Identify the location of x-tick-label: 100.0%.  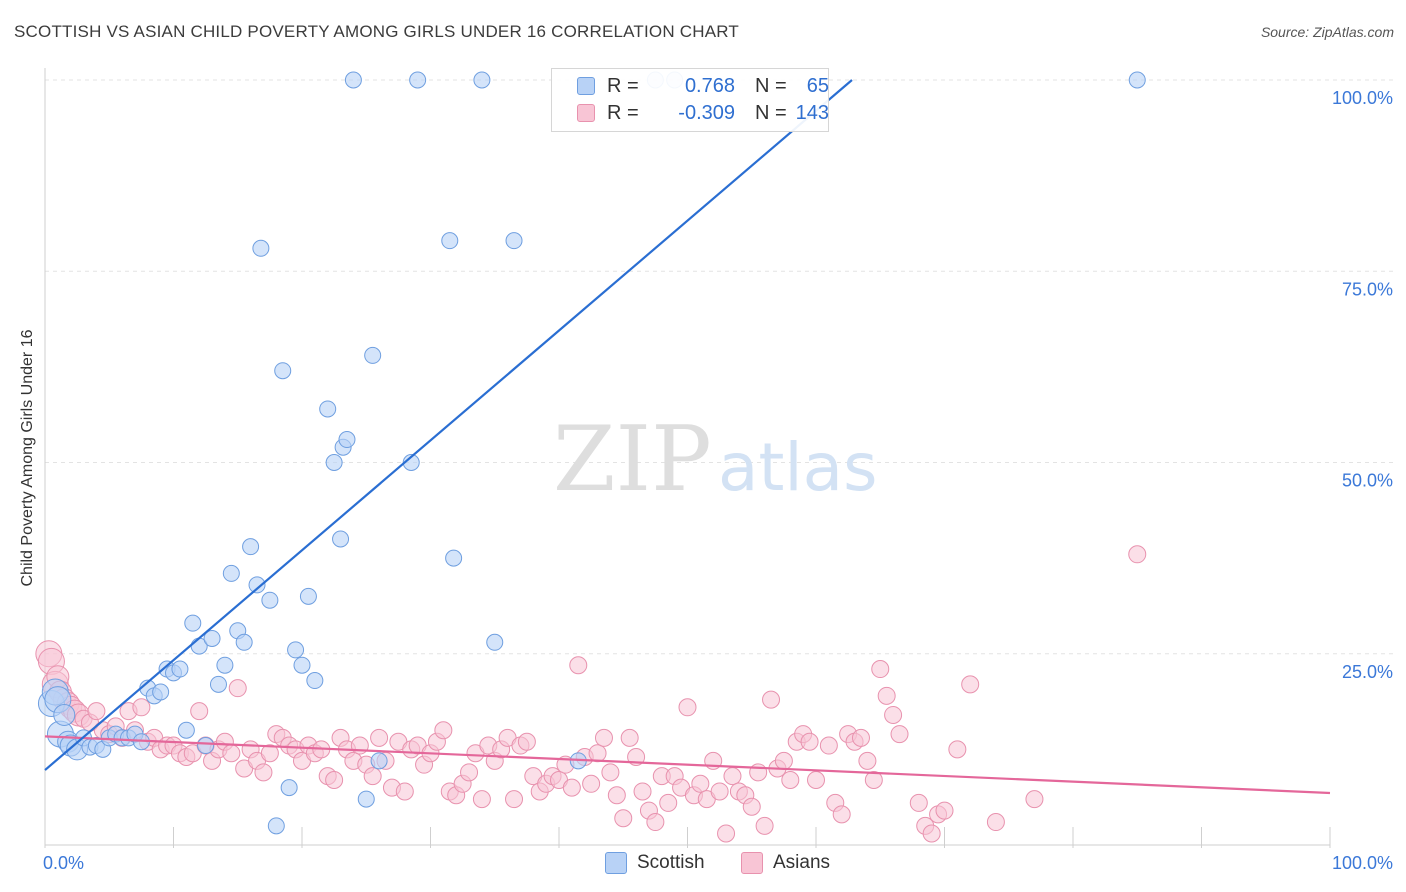
(1362, 863).